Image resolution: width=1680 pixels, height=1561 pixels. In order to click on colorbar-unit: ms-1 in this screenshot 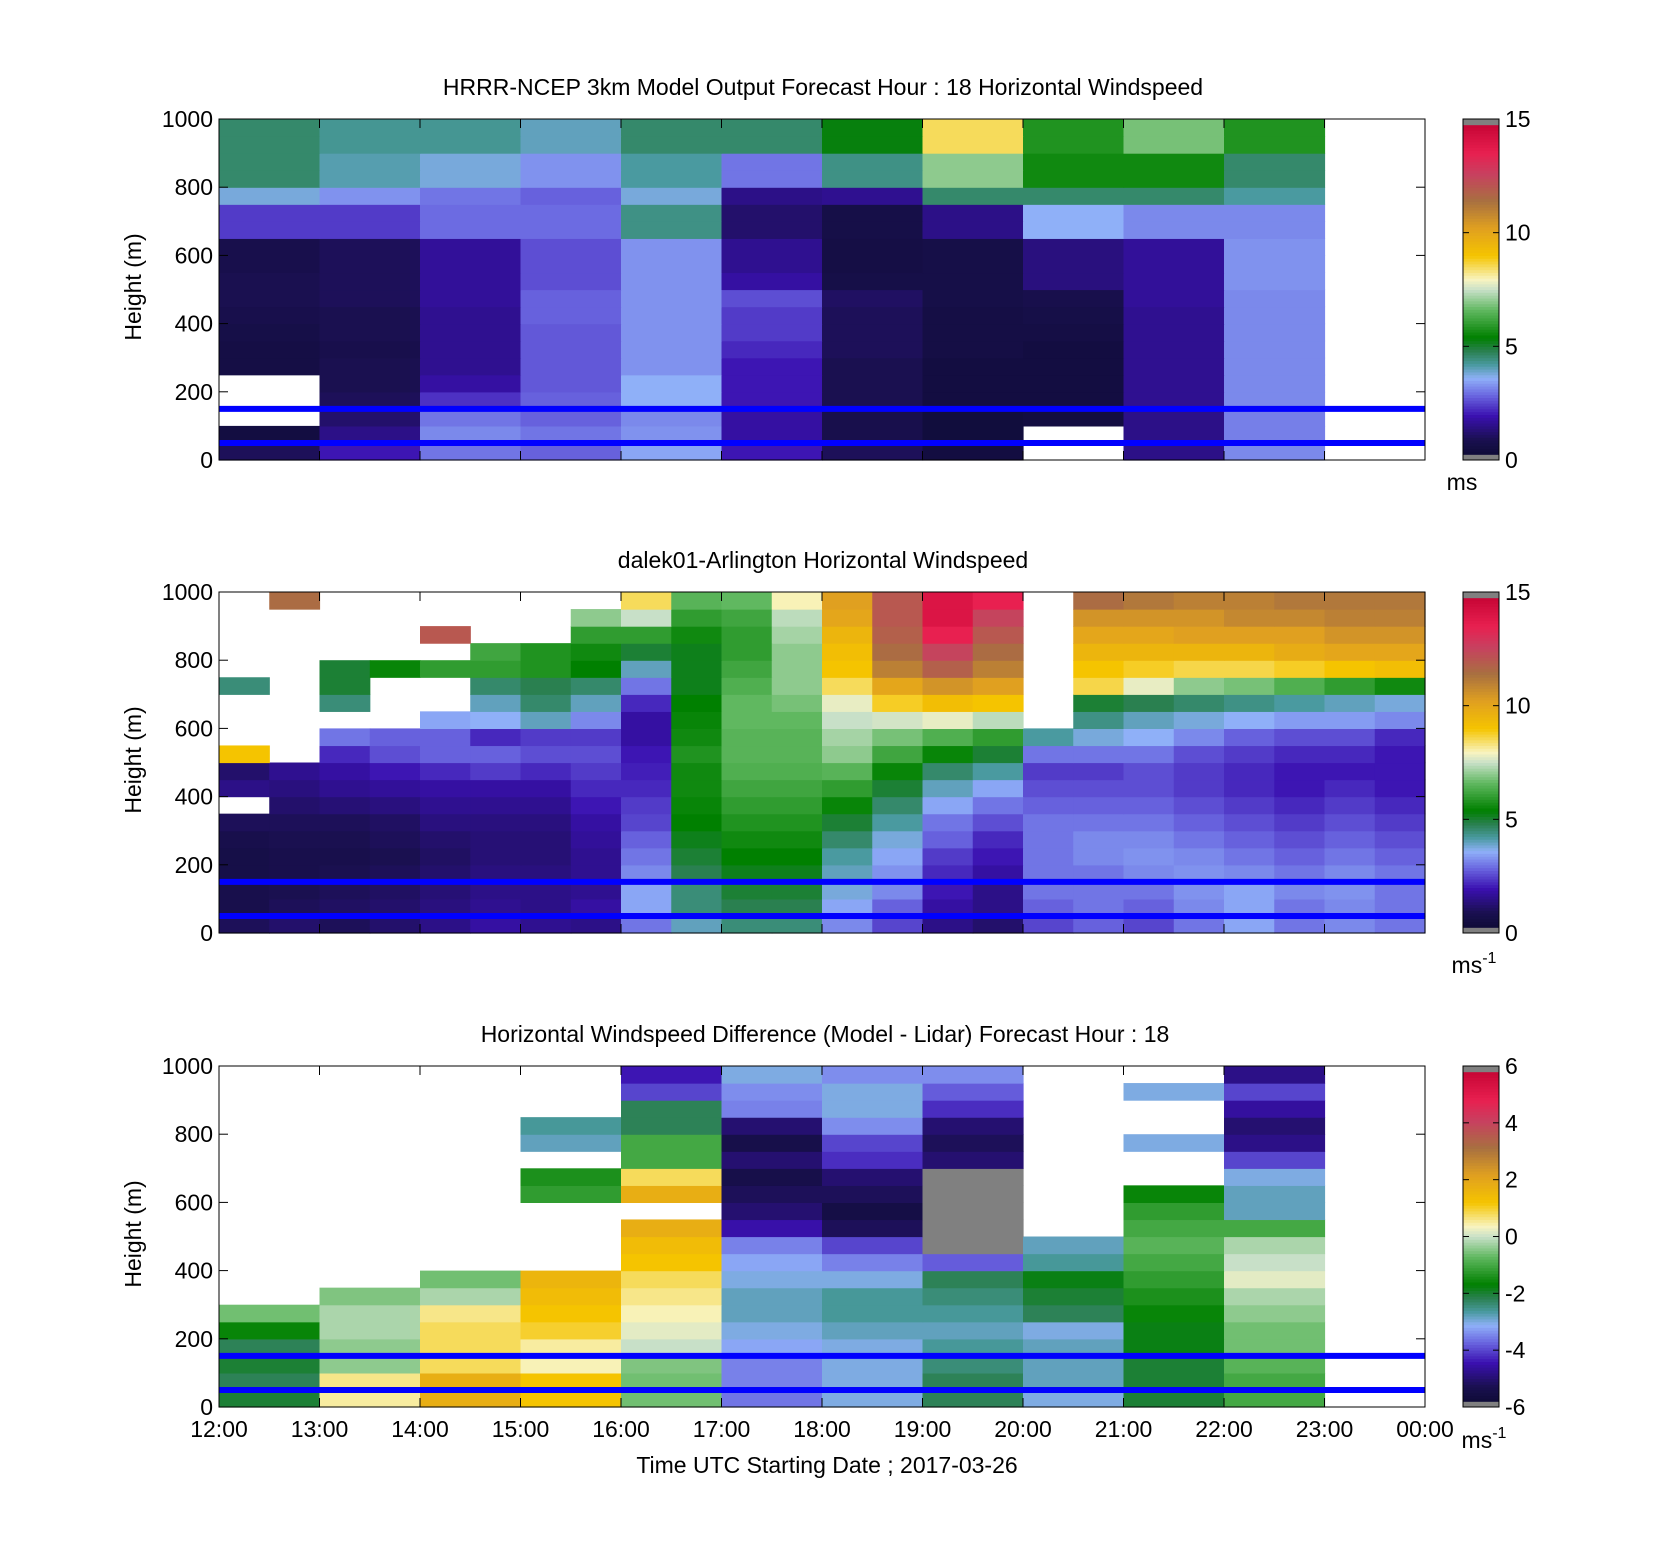, I will do `click(1474, 964)`.